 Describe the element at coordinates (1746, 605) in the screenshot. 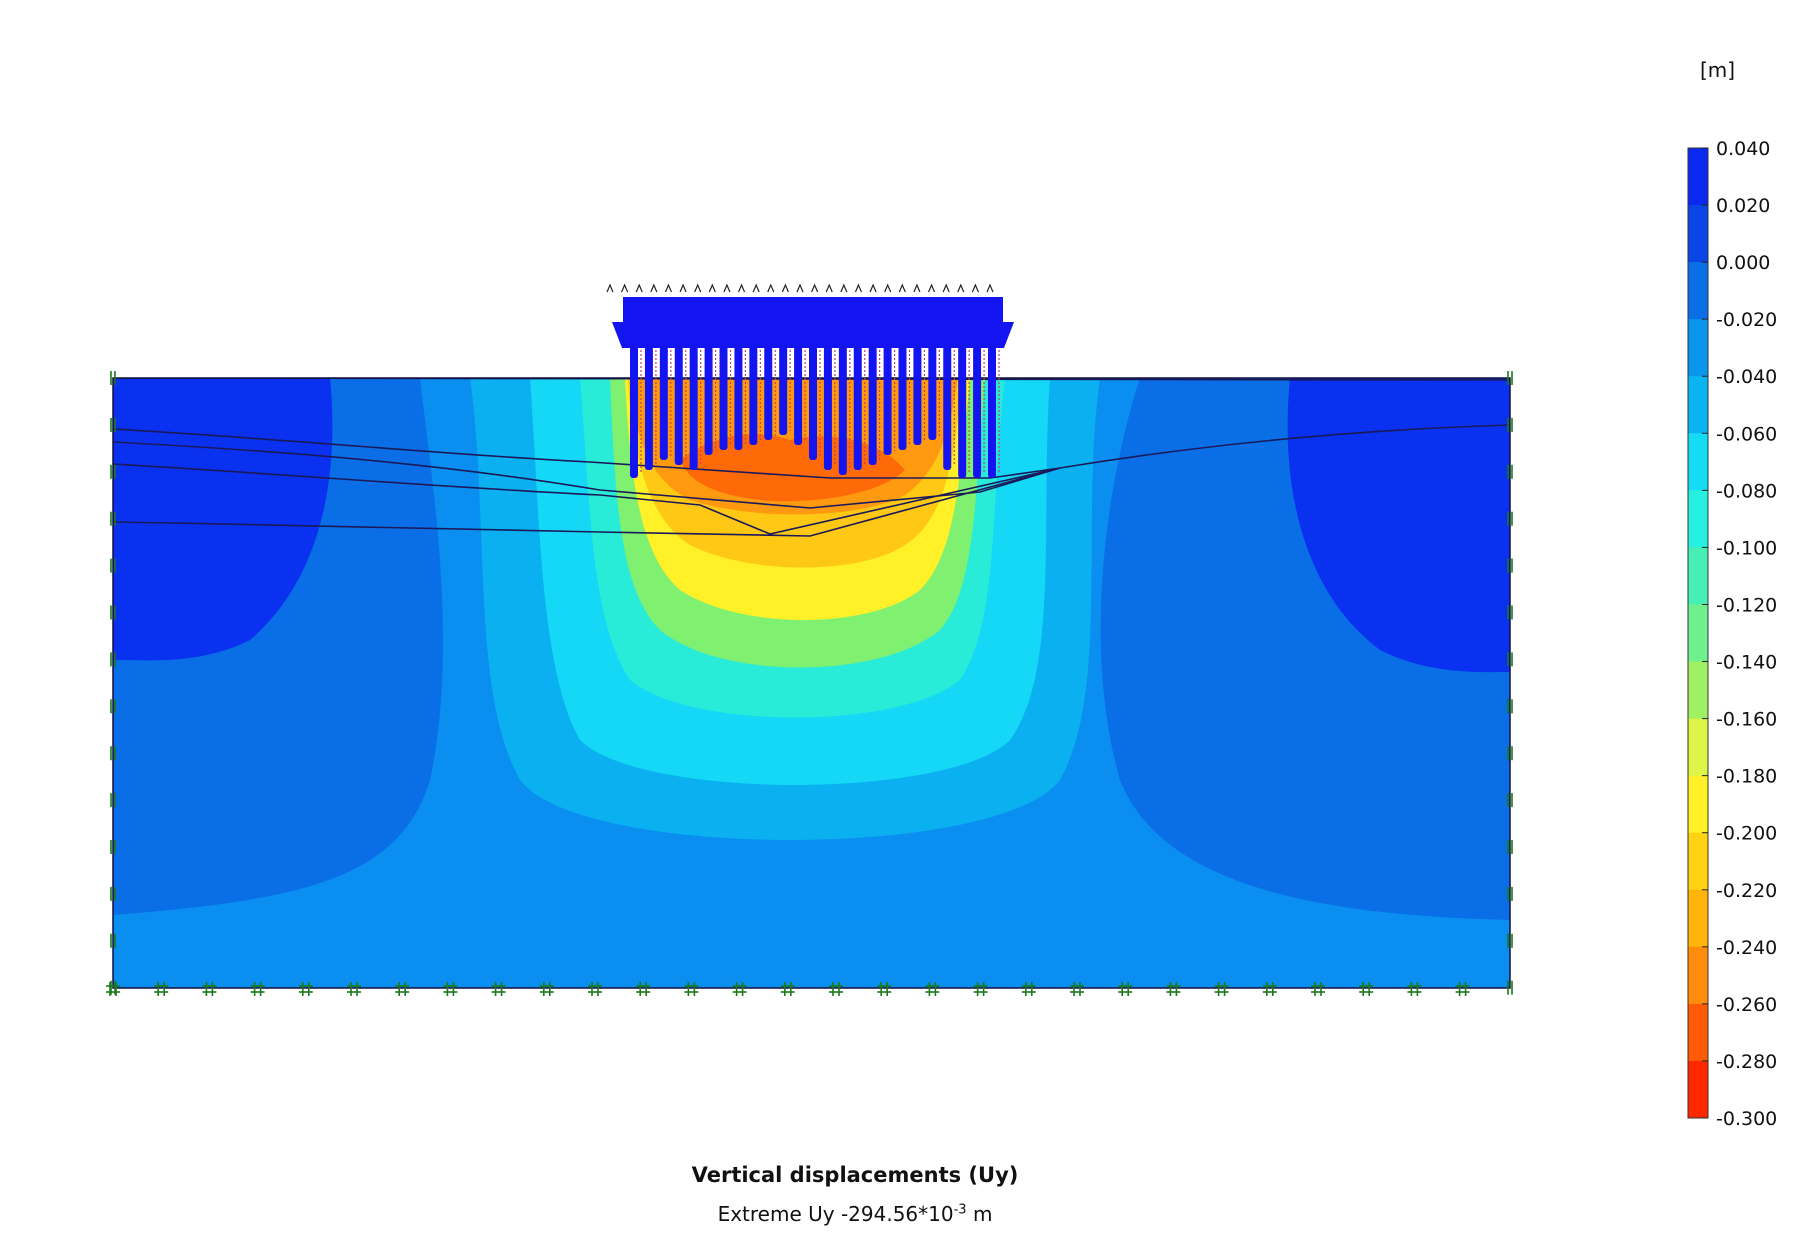

I see `legend-tick-label: -0.120` at that location.